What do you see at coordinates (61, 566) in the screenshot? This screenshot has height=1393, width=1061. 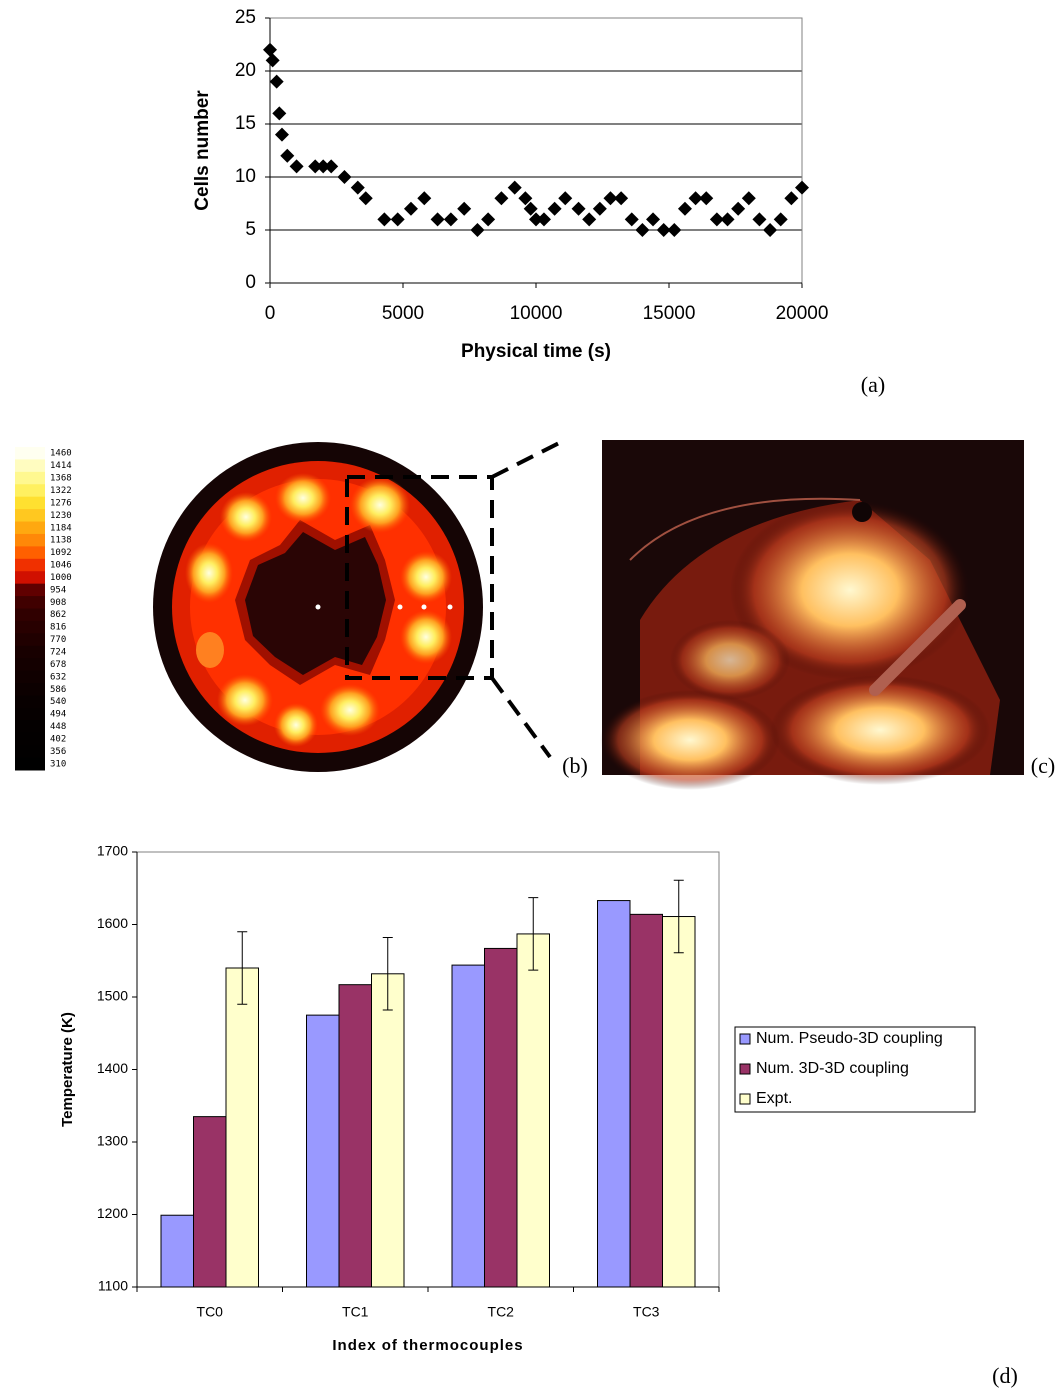 I see `colorbar-label: 1046` at bounding box center [61, 566].